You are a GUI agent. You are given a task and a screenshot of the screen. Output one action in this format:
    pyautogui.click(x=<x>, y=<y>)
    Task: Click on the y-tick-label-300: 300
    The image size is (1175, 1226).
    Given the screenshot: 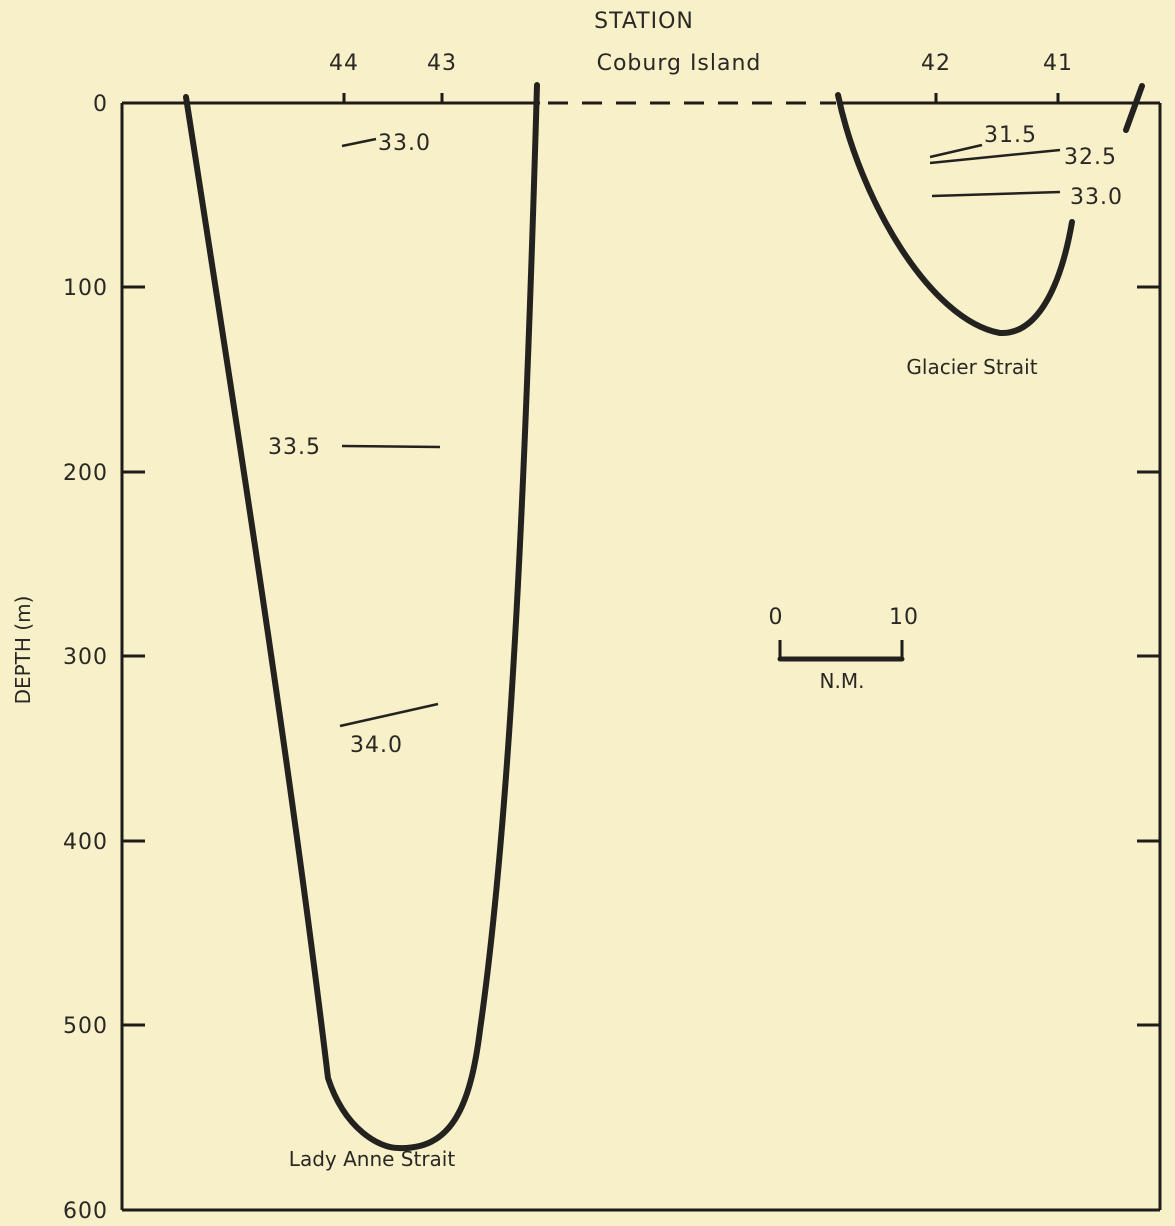 What is the action you would take?
    pyautogui.click(x=85, y=657)
    